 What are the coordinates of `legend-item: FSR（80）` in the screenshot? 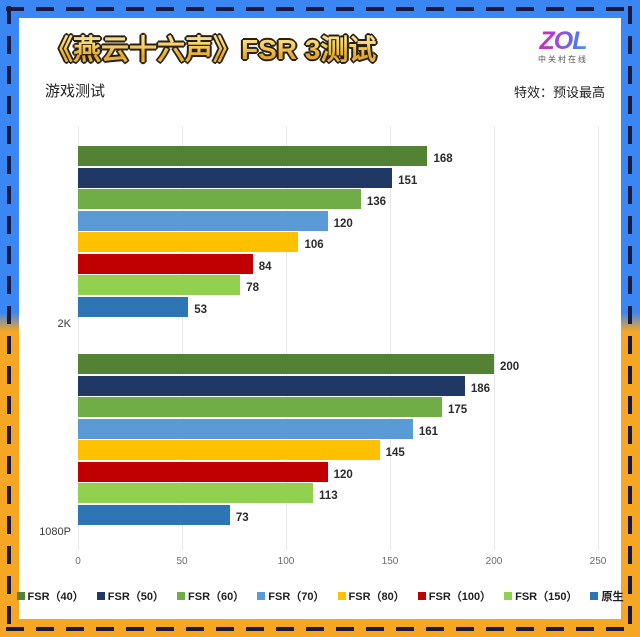 It's located at (371, 596).